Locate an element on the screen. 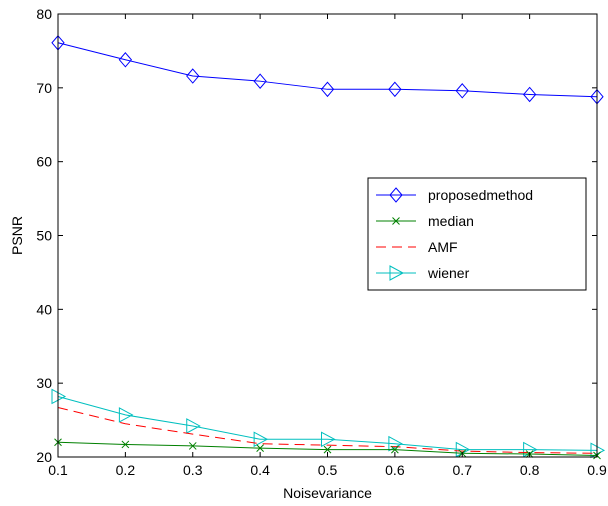 This screenshot has width=608, height=506. y-axis-title: PSNR is located at coordinates (17, 235).